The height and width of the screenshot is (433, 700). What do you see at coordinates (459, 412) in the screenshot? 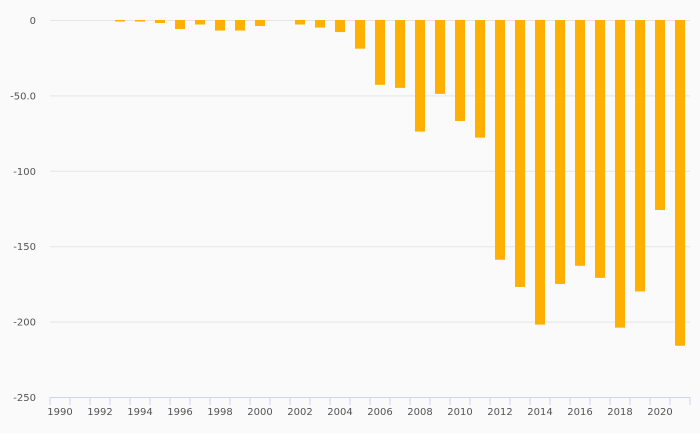
I see `x-tick-label: 2010` at bounding box center [459, 412].